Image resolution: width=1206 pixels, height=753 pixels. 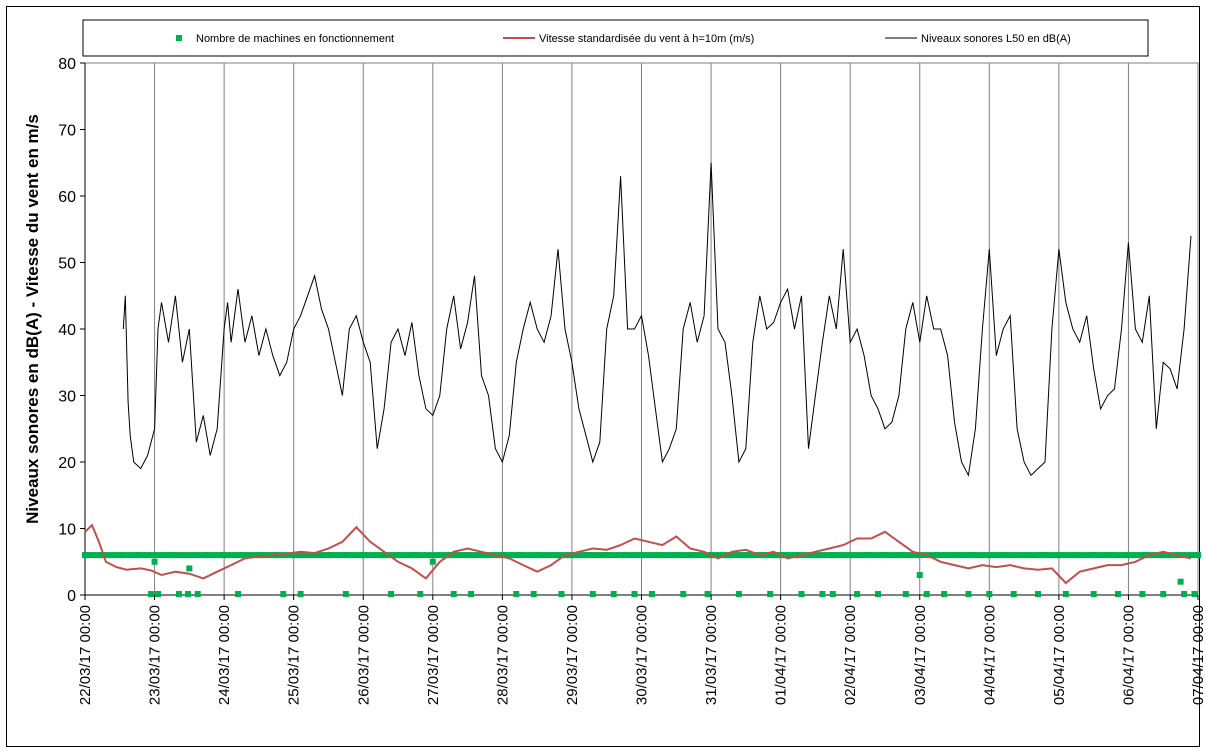 What do you see at coordinates (67, 397) in the screenshot?
I see `y-tick-label: 30` at bounding box center [67, 397].